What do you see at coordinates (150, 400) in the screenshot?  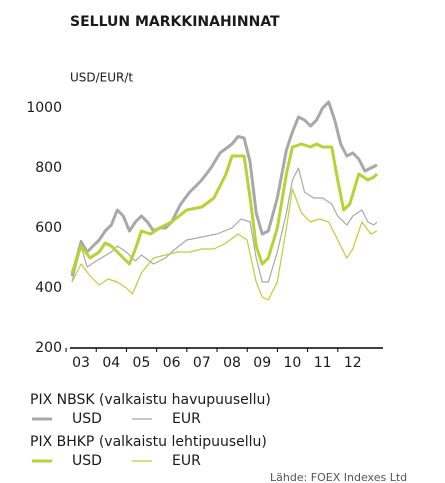 I see `legend-group: PIX NBSK (valkaistu havupuusellu)` at bounding box center [150, 400].